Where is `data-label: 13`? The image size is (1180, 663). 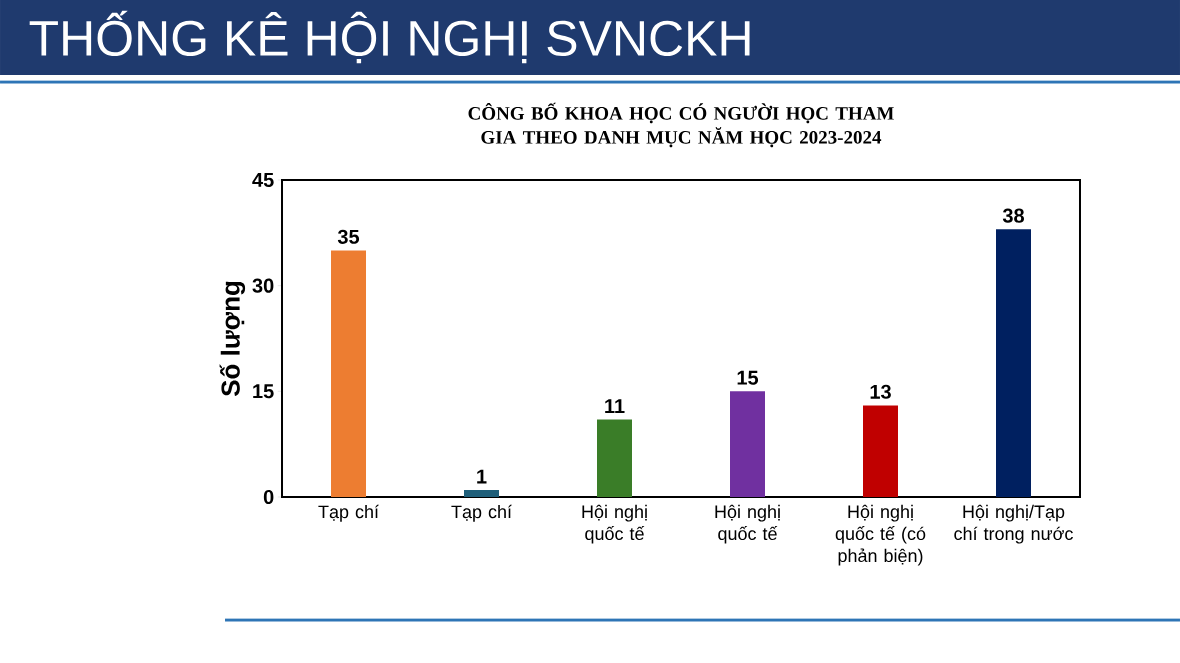 data-label: 13 is located at coordinates (880, 391).